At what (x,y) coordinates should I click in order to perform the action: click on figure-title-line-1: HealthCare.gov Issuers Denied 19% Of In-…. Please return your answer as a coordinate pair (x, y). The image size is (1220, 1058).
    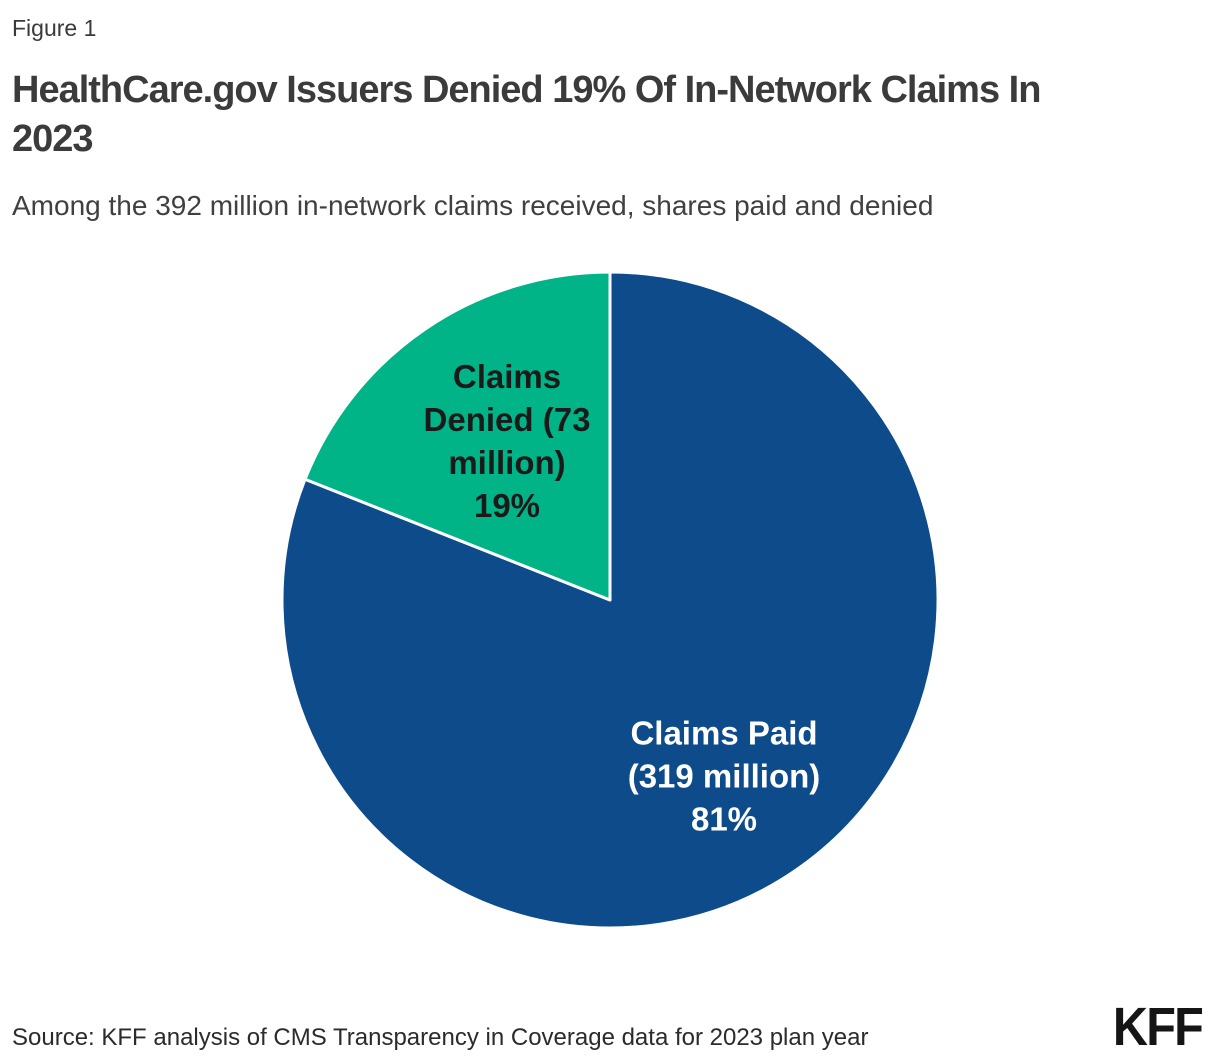
    Looking at the image, I should click on (526, 90).